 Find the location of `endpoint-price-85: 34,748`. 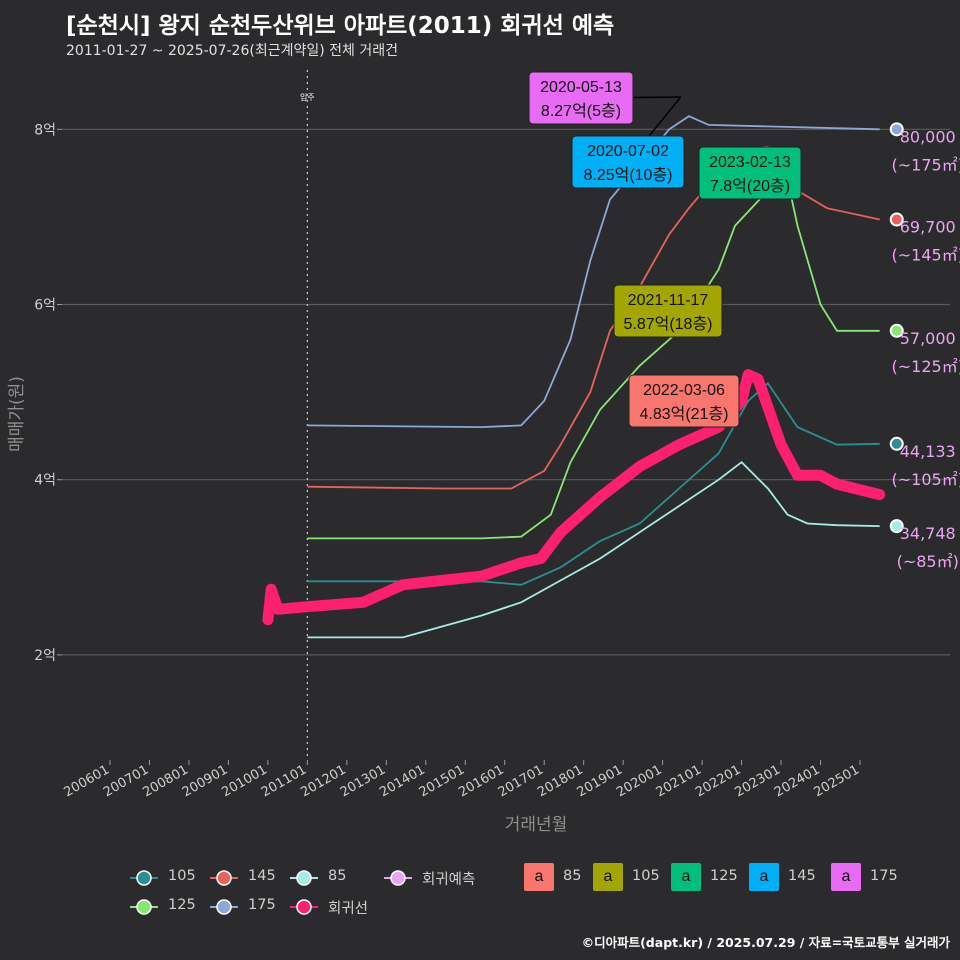

endpoint-price-85: 34,748 is located at coordinates (928, 533).